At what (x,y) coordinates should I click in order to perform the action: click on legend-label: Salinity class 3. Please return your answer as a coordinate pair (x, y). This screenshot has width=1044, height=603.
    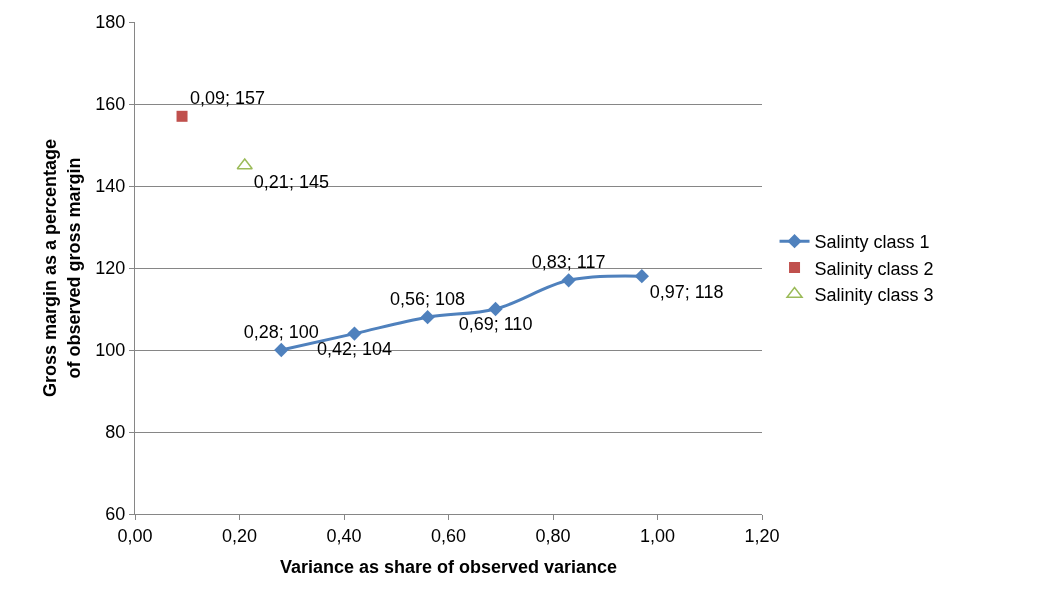
    Looking at the image, I should click on (874, 295).